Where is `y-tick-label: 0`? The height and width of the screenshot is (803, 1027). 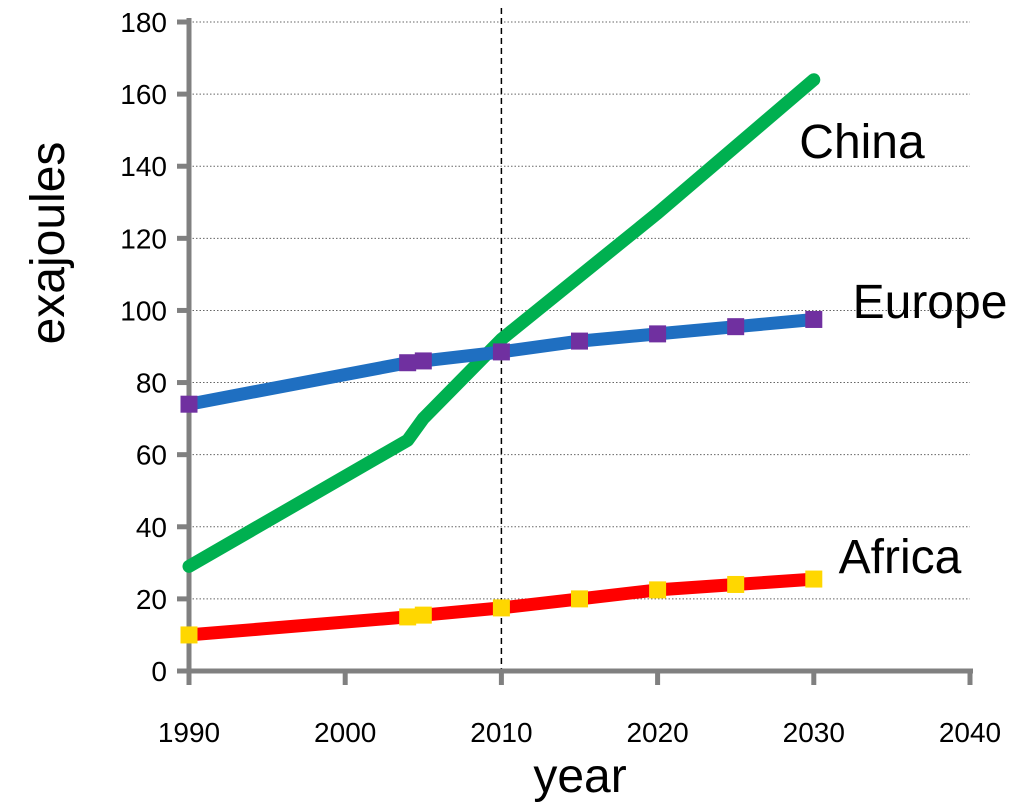
y-tick-label: 0 is located at coordinates (159, 671).